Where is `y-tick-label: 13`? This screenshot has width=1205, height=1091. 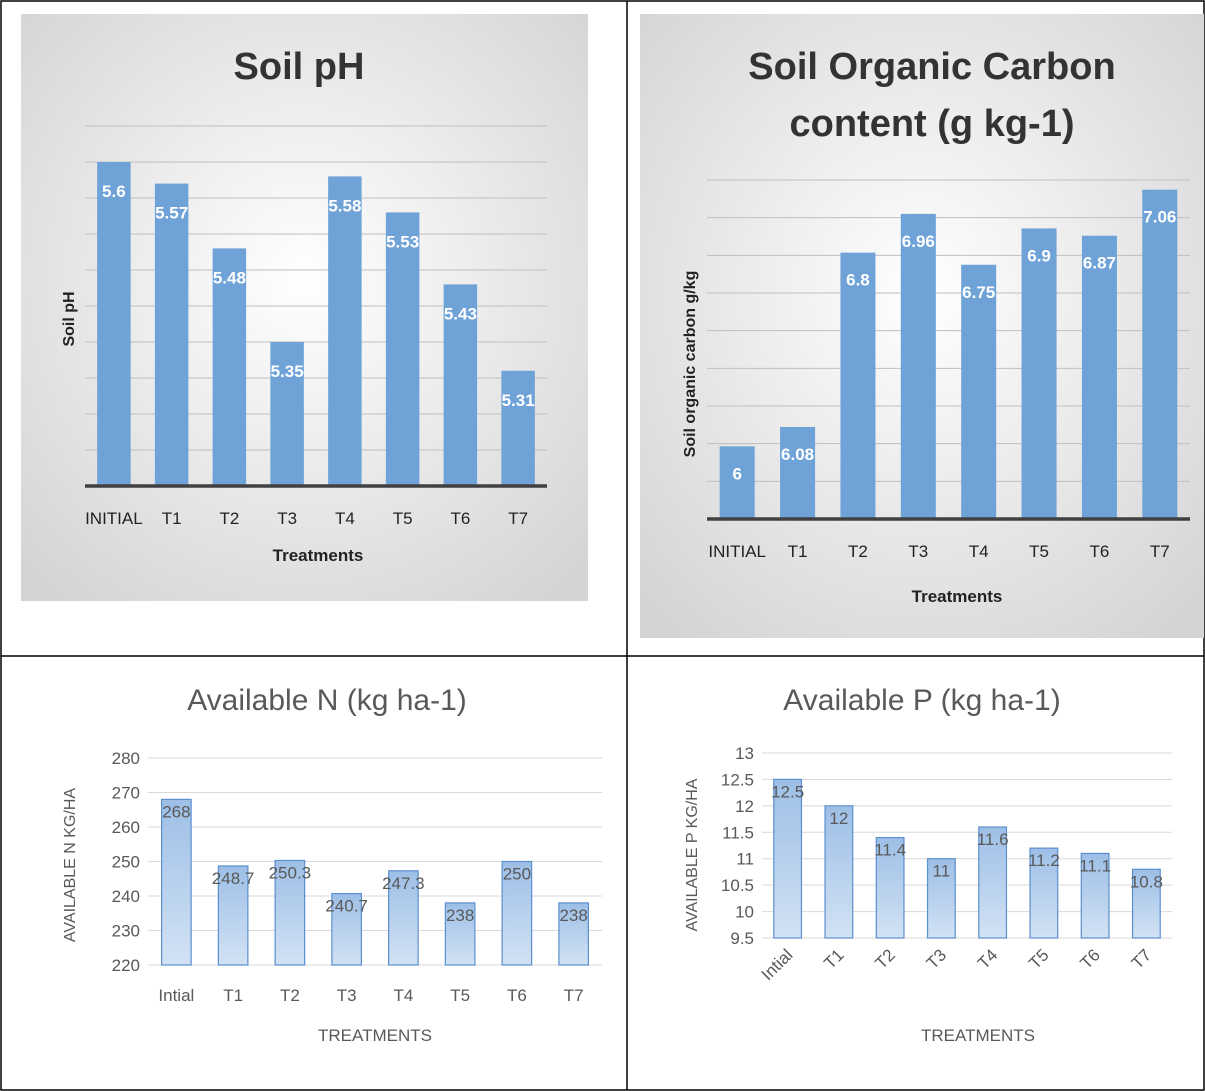
y-tick-label: 13 is located at coordinates (744, 753).